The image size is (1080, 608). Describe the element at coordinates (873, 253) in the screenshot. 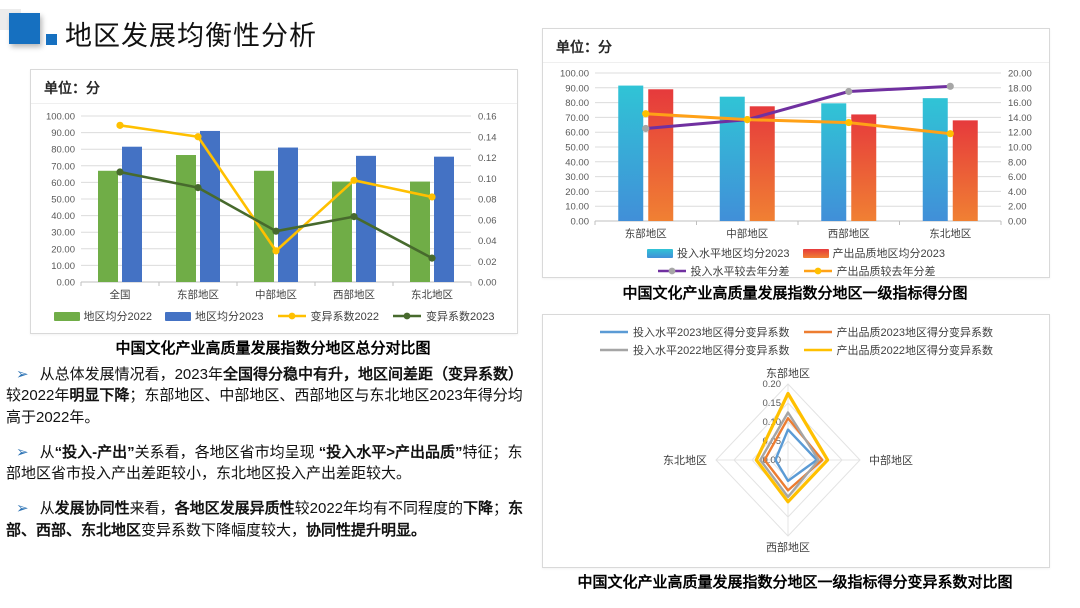

I see `legend-item: 产出品质地区均分2023` at that location.